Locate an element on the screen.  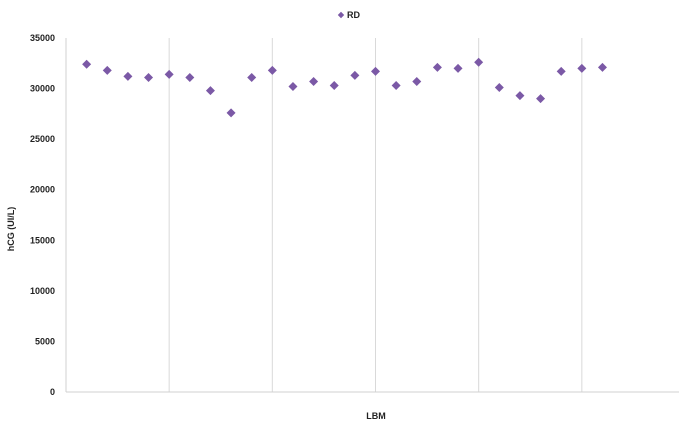
legend-marker-rd is located at coordinates (341, 15).